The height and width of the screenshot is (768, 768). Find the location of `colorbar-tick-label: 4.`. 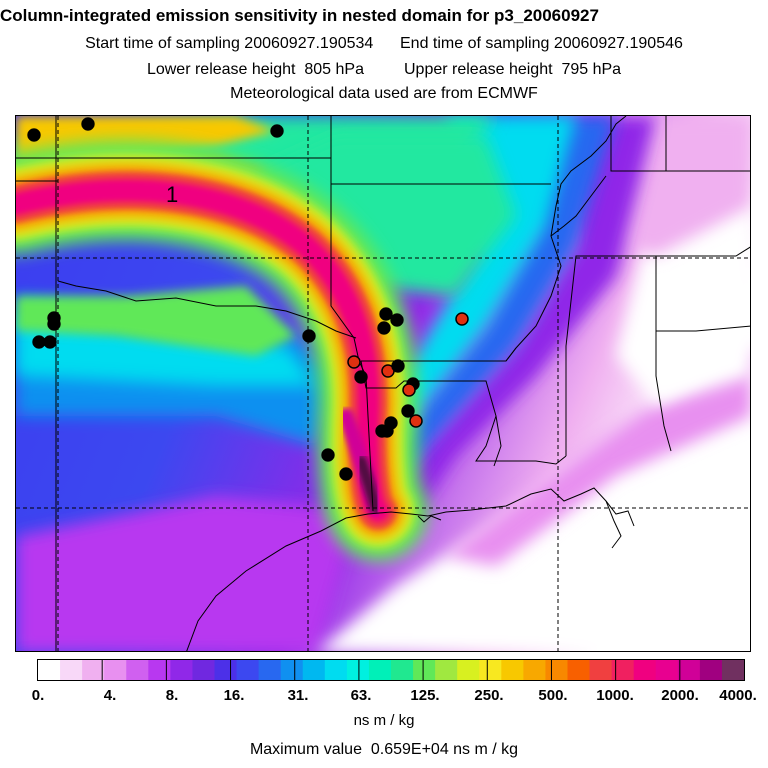

colorbar-tick-label: 4. is located at coordinates (110, 695).